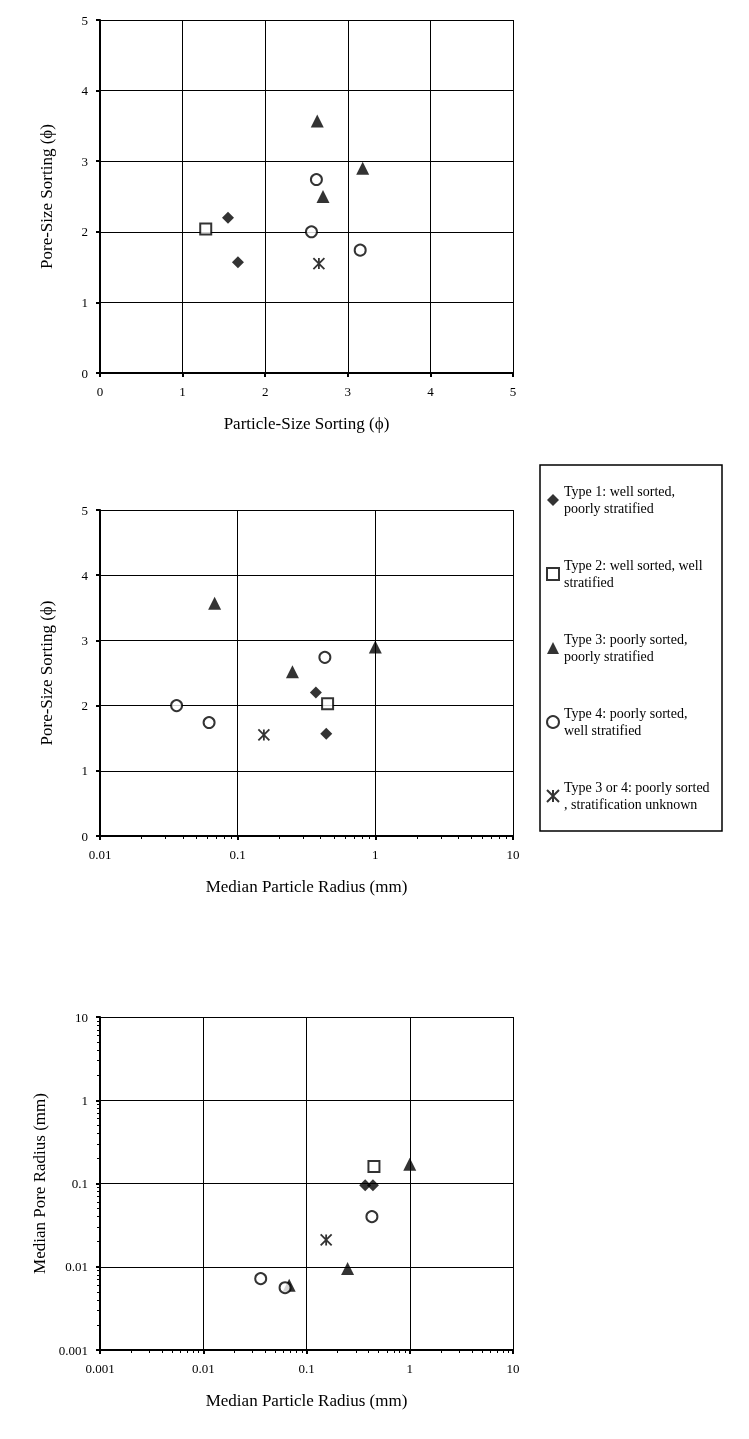 The image size is (749, 1439). Describe the element at coordinates (76, 1267) in the screenshot. I see `y-tick-label: 0.01` at that location.